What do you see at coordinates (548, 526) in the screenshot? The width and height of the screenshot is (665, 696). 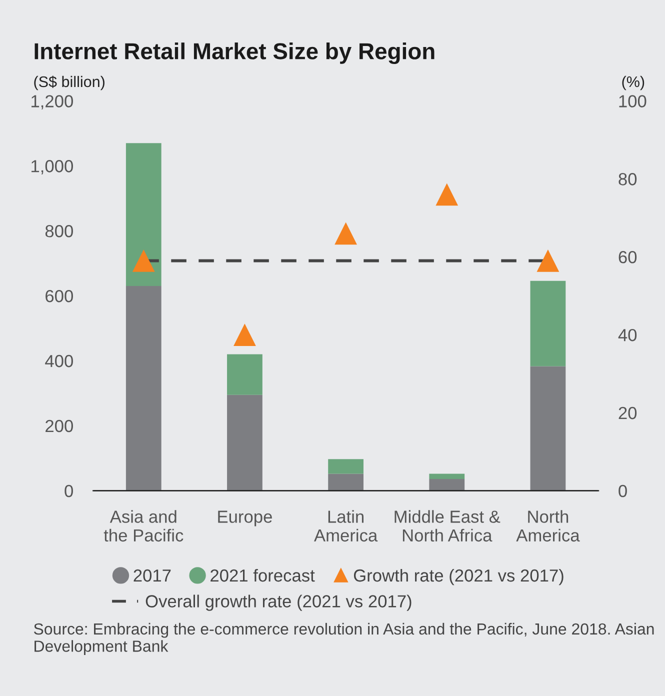 I see `x-tick-label: North America` at bounding box center [548, 526].